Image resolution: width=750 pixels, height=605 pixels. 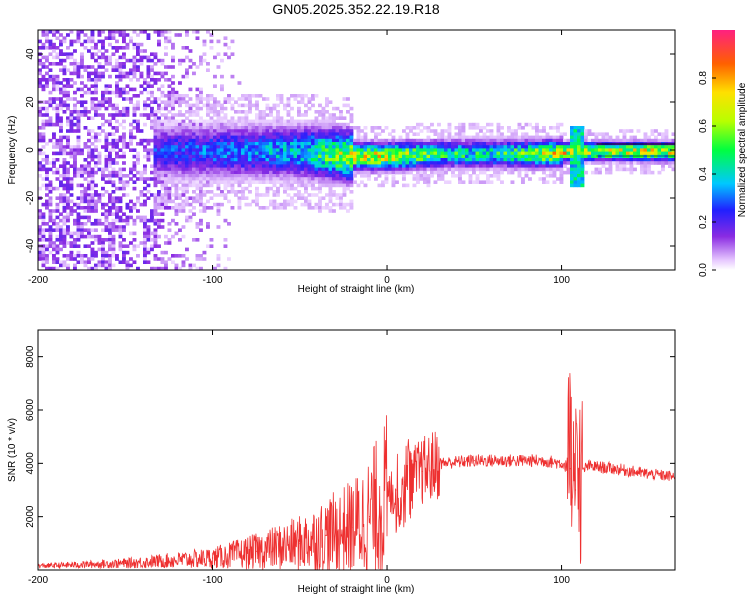 What do you see at coordinates (703, 174) in the screenshot?
I see `colorbar-tick-label: 0.4` at bounding box center [703, 174].